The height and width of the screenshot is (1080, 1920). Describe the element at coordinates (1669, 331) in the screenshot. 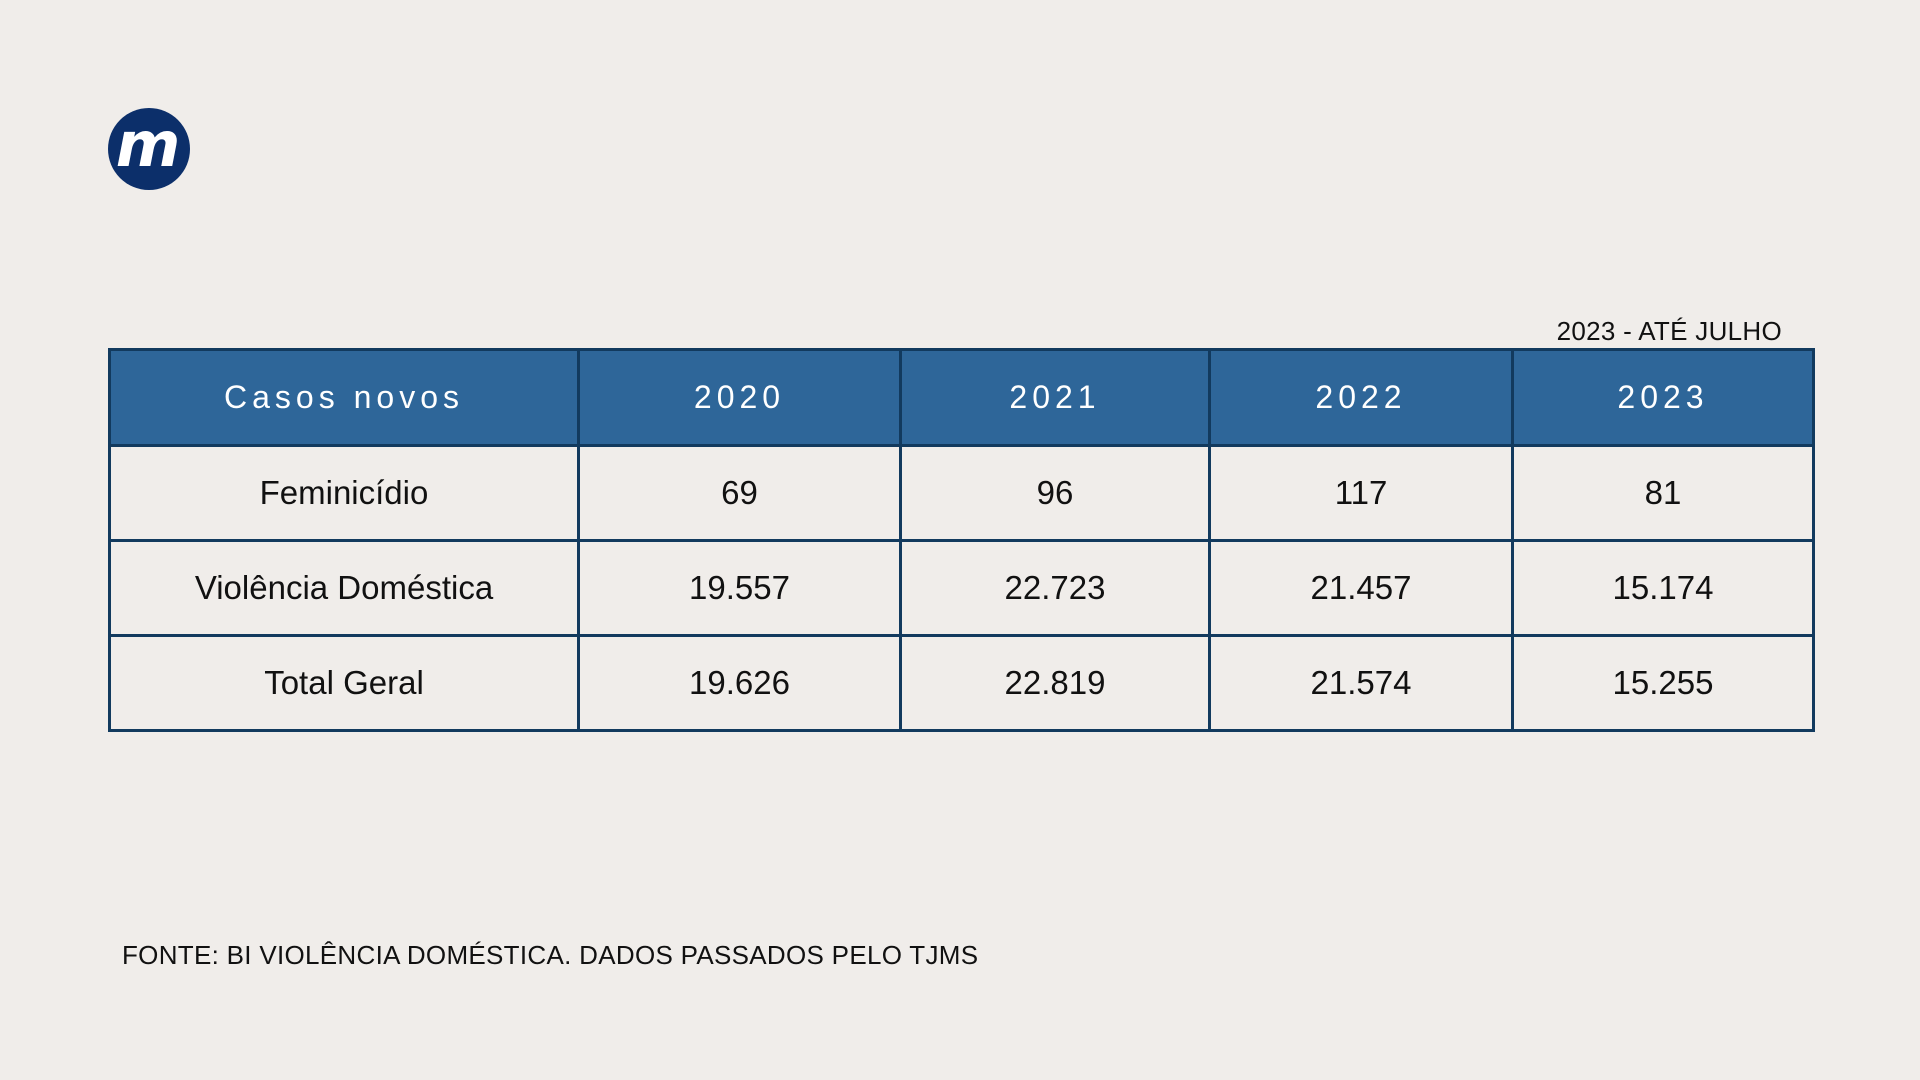

I see `period-note: 2023 - ATÉ JULHO` at that location.